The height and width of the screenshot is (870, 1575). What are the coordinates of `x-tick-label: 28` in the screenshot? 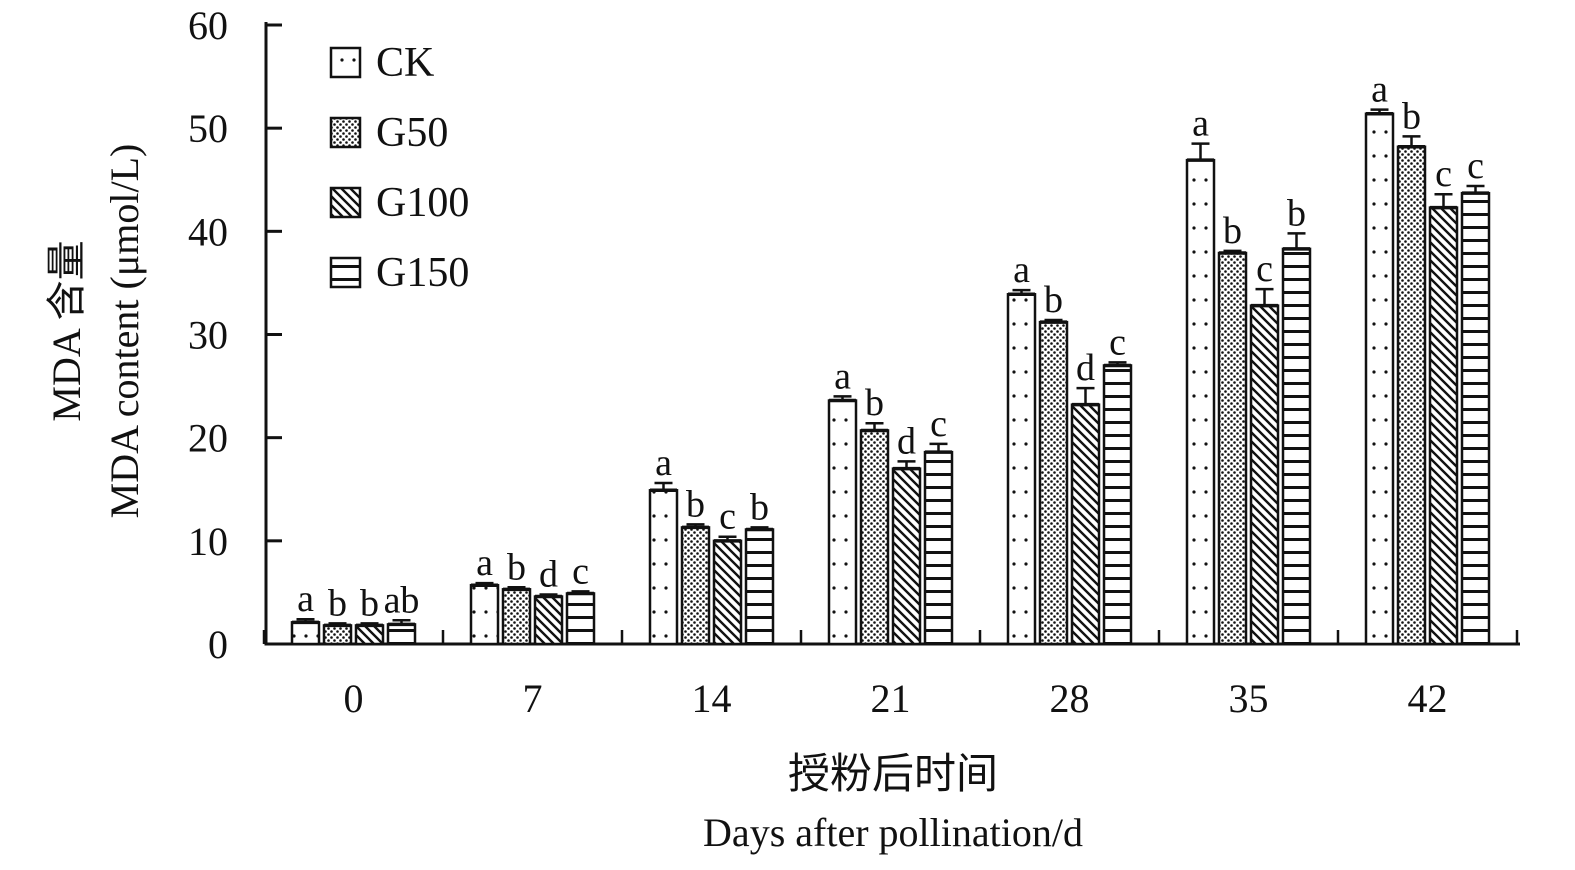 It's located at (1070, 698).